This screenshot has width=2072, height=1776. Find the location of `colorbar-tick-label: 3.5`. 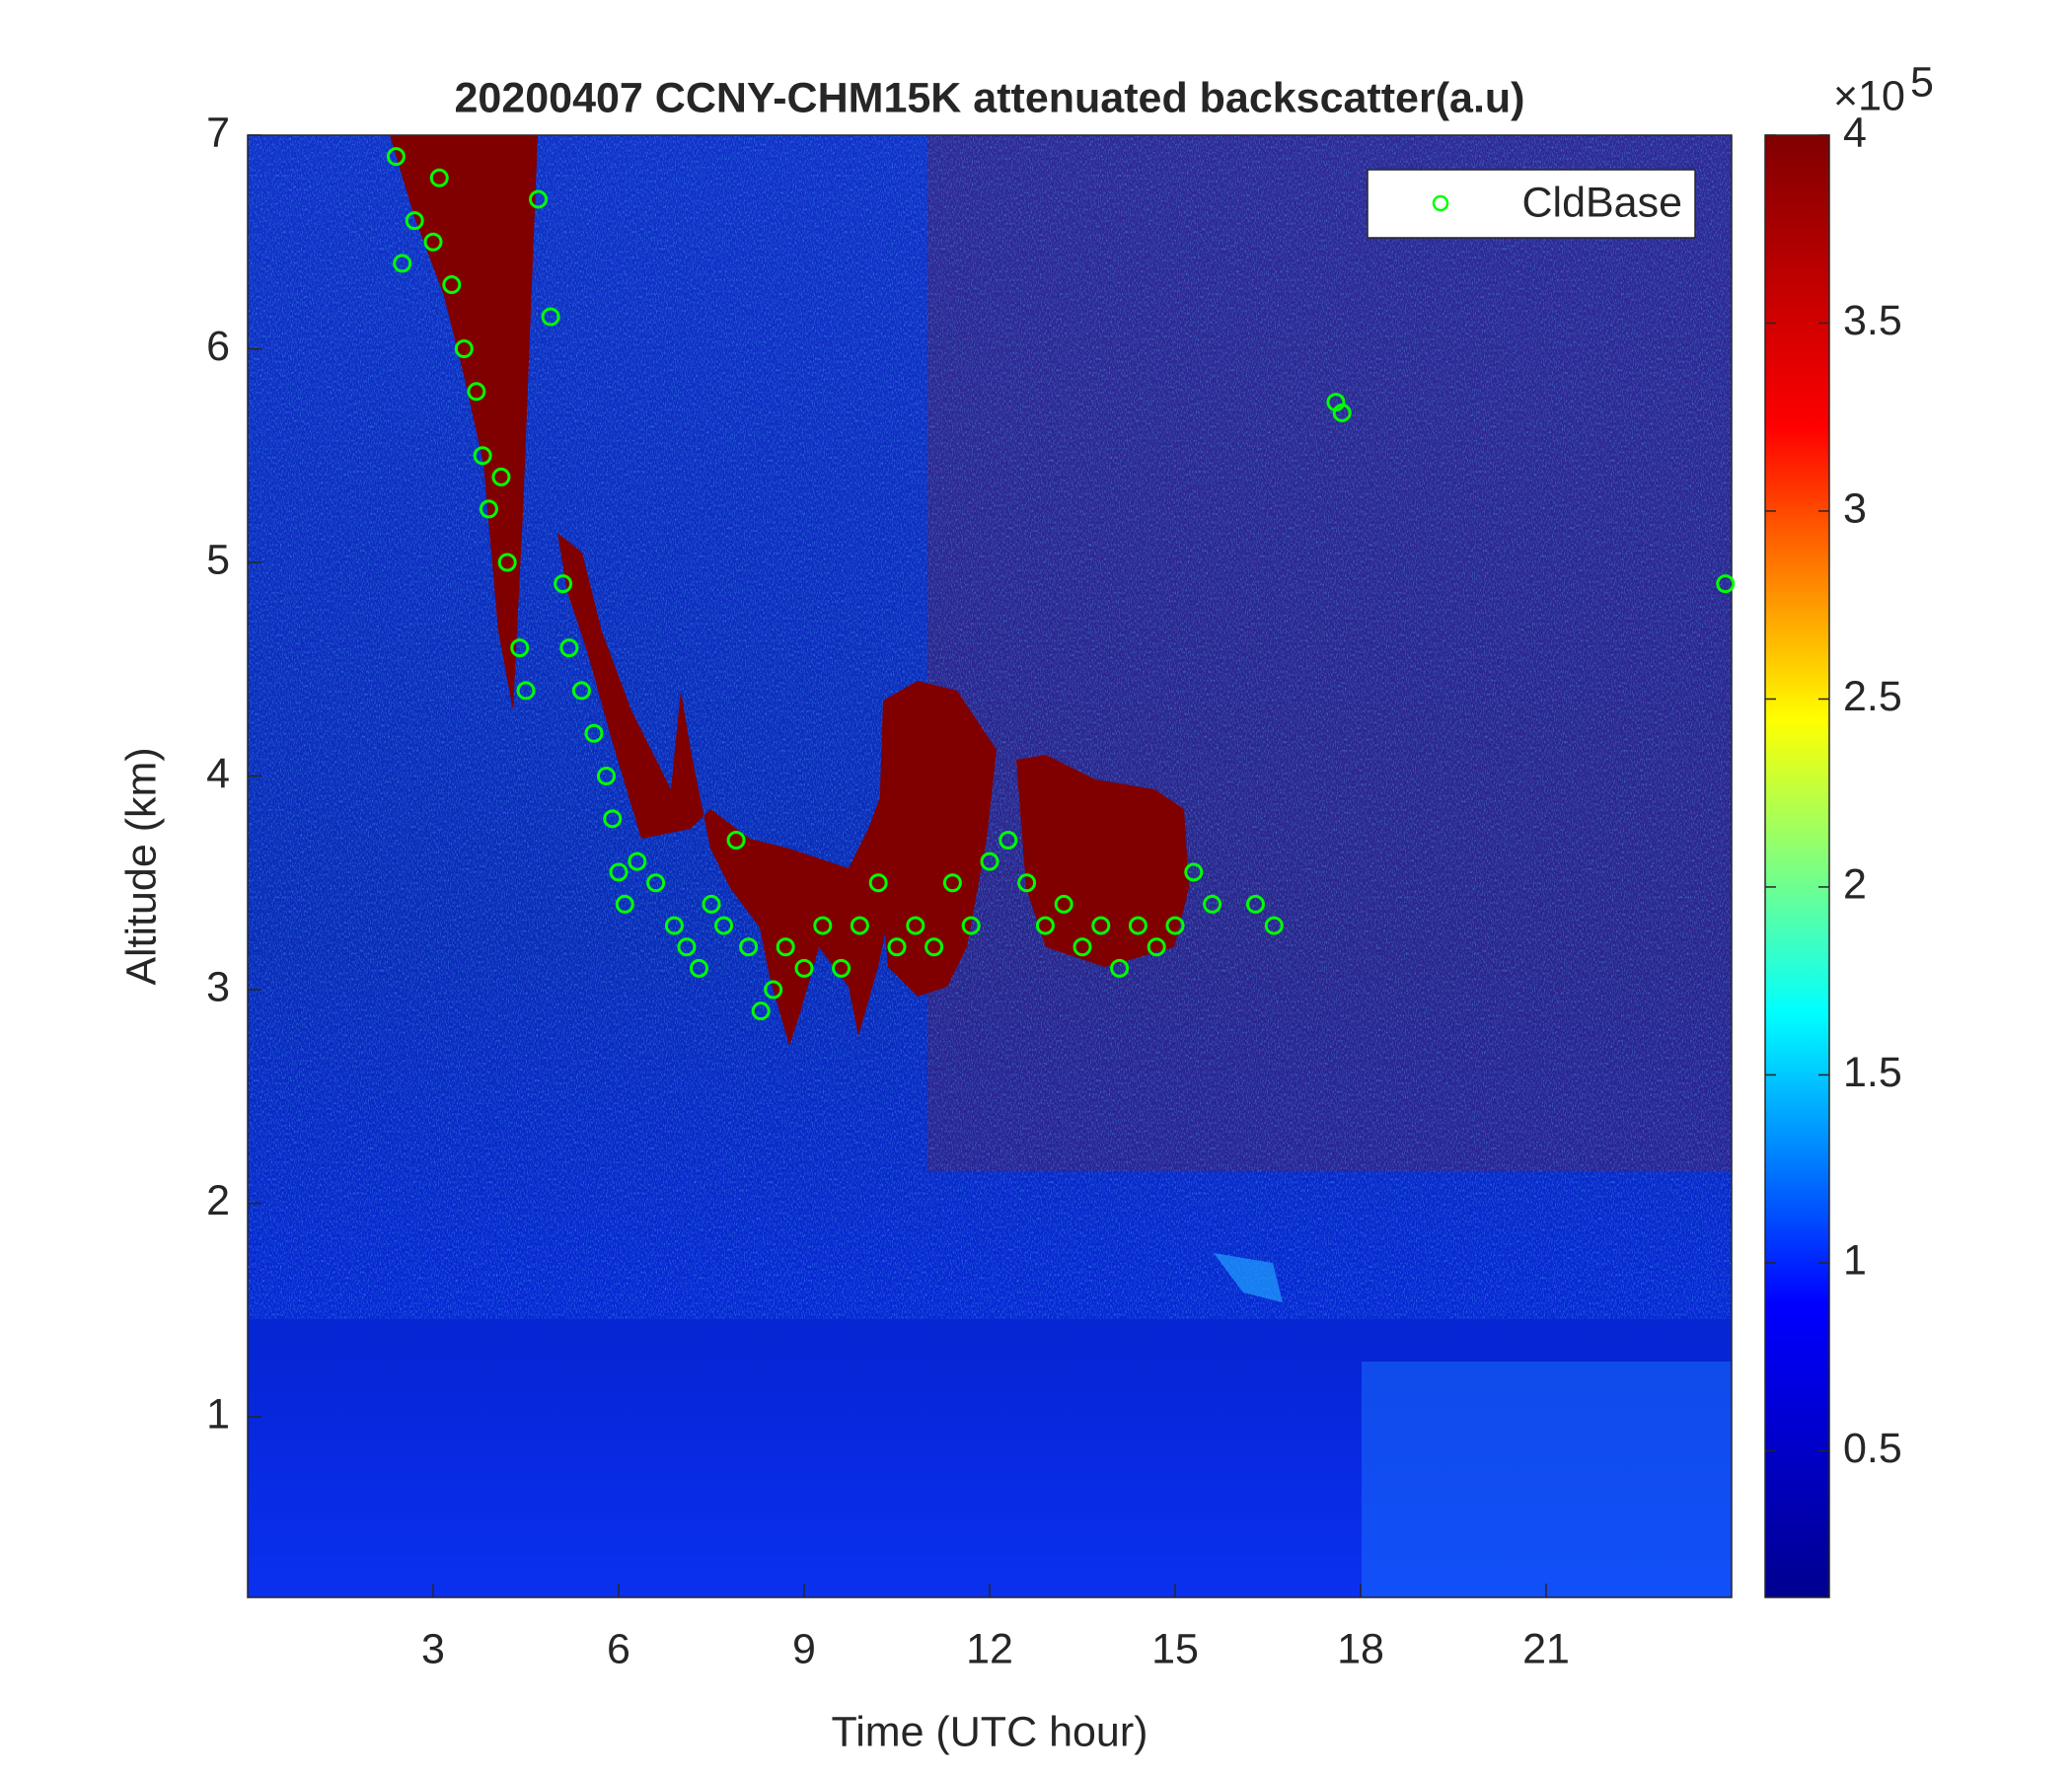

colorbar-tick-label: 3.5 is located at coordinates (1873, 320).